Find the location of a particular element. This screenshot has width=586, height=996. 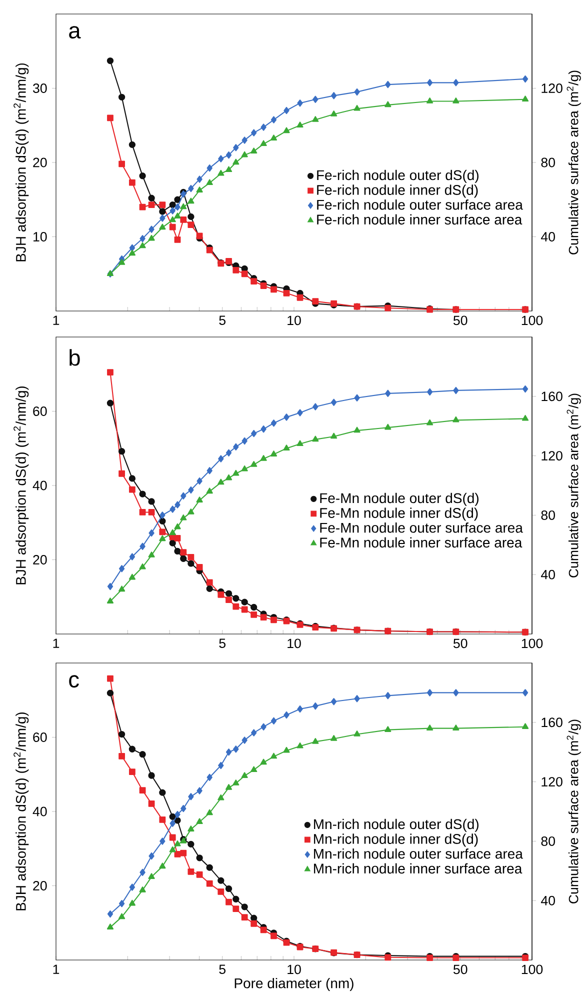

legend-label: Fe-Mn nodule inner surface area is located at coordinates (421, 542).